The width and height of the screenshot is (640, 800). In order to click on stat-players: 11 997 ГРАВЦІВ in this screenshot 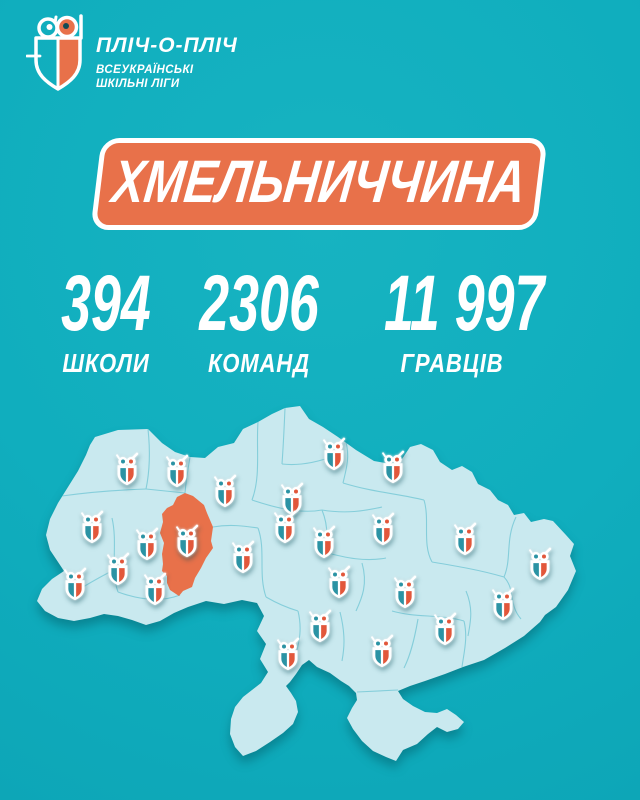, I will do `click(452, 320)`.